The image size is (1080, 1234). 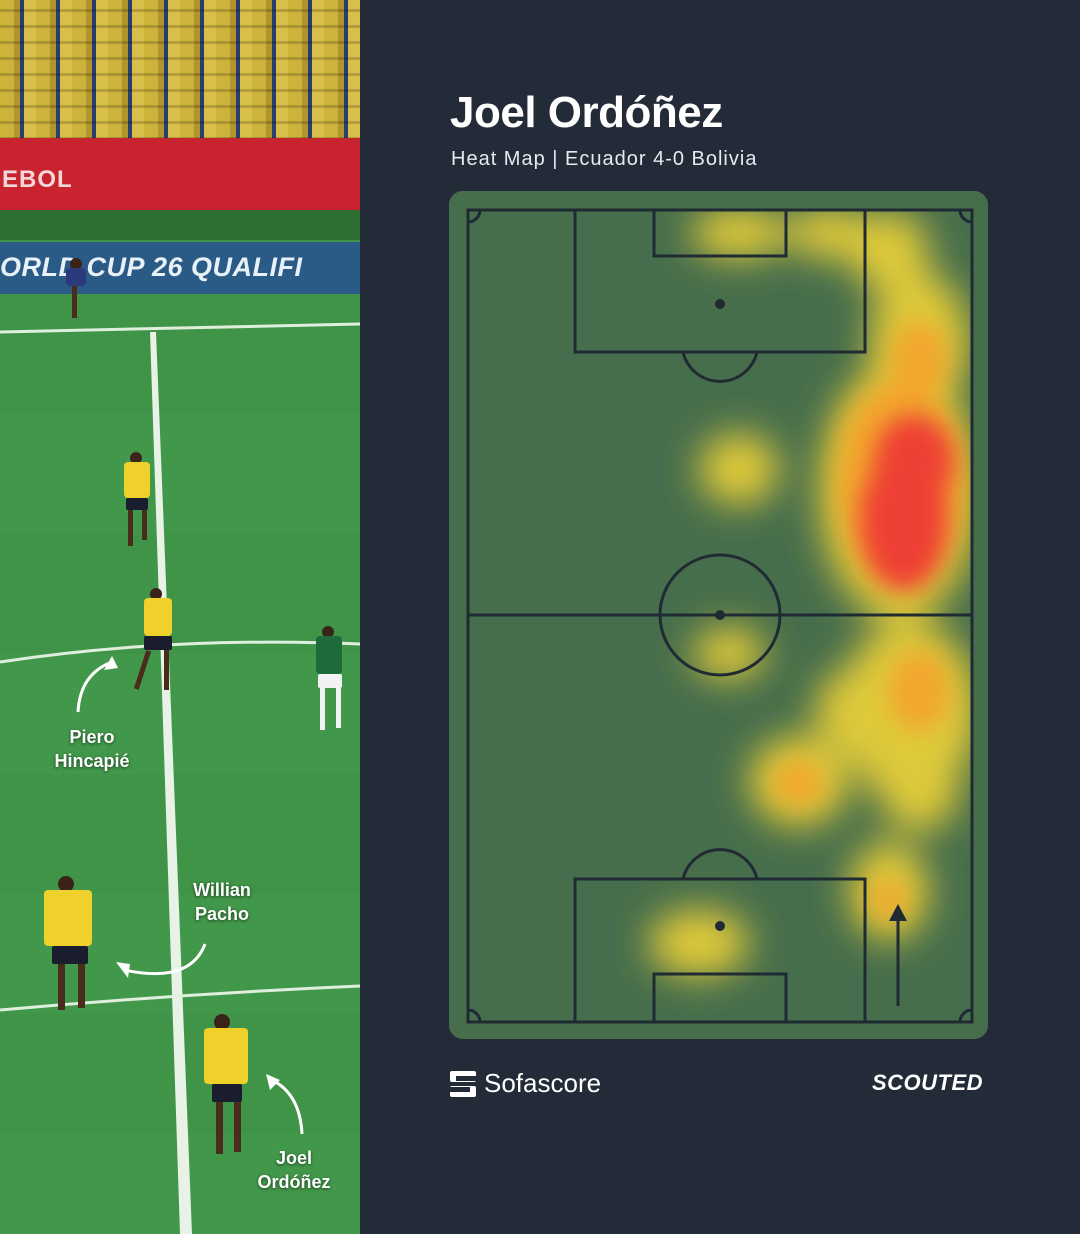 What do you see at coordinates (720, 233) in the screenshot?
I see `top-six-yard-box` at bounding box center [720, 233].